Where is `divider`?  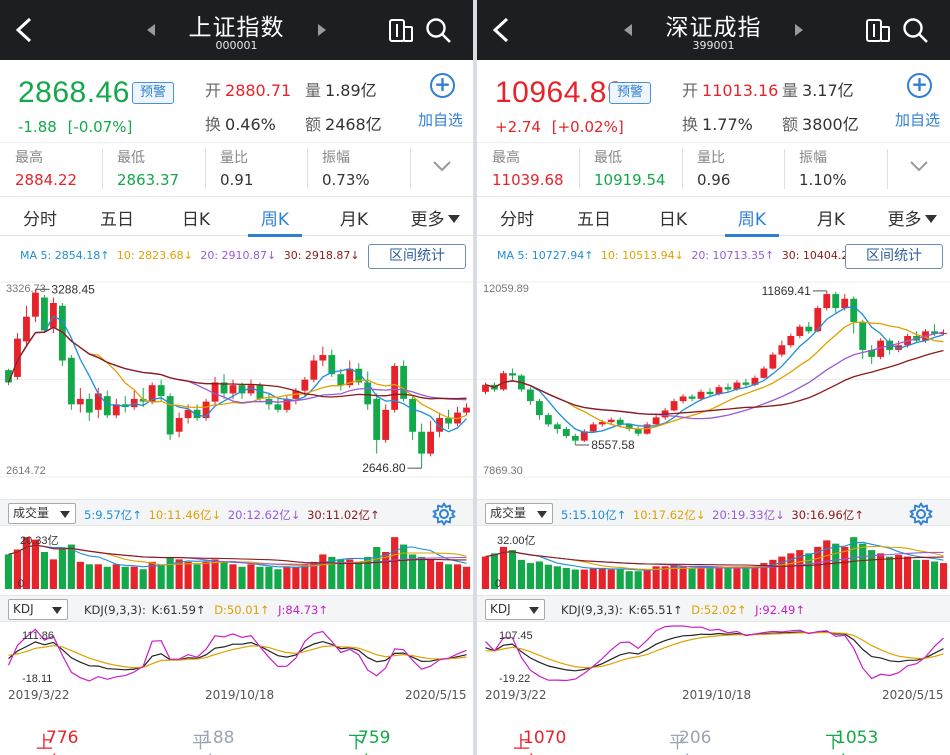
divider is located at coordinates (307, 169).